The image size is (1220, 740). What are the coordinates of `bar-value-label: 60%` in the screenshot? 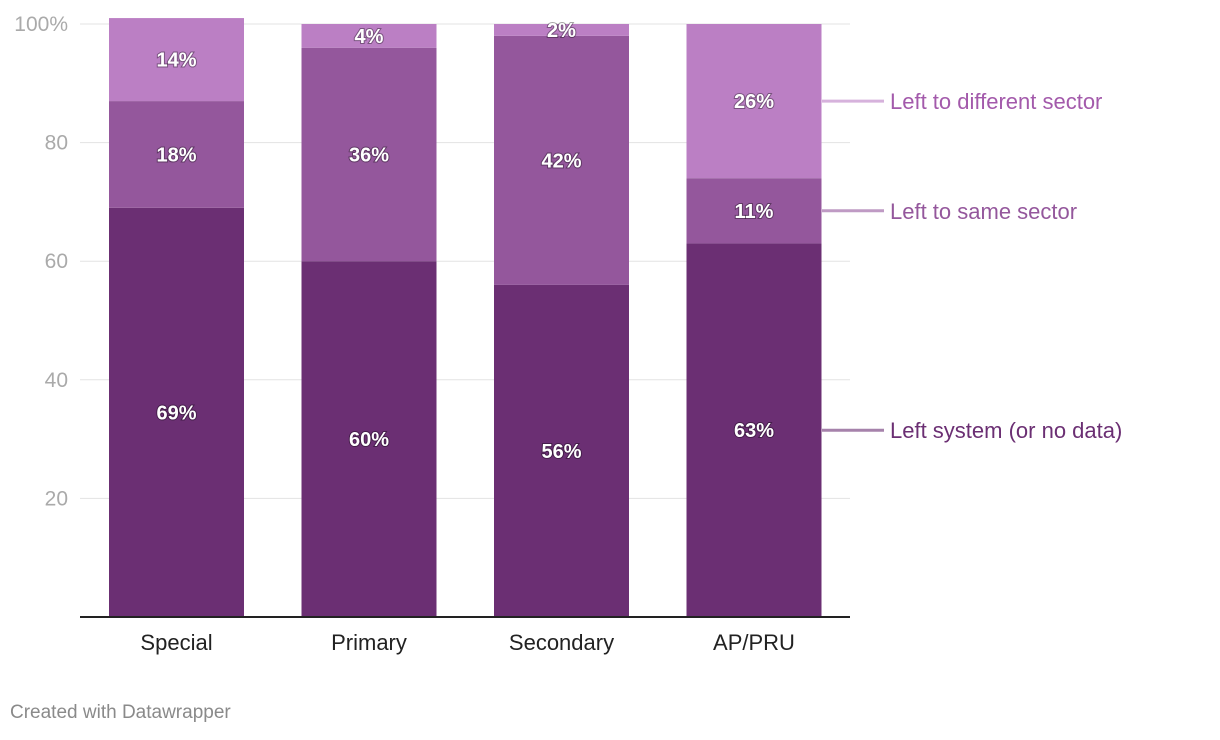 It's located at (369, 440).